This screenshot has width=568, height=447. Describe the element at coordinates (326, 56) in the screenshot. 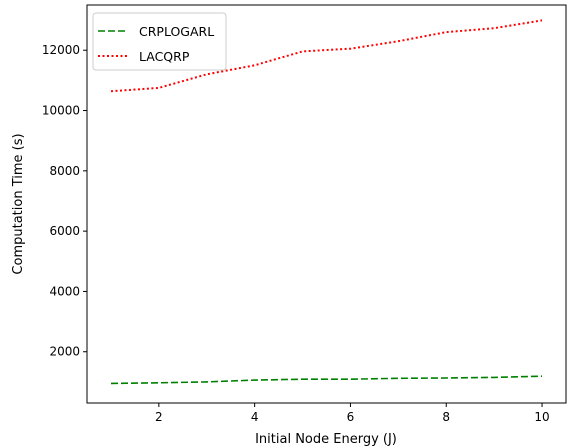

I see `series-line-lacqrp` at that location.